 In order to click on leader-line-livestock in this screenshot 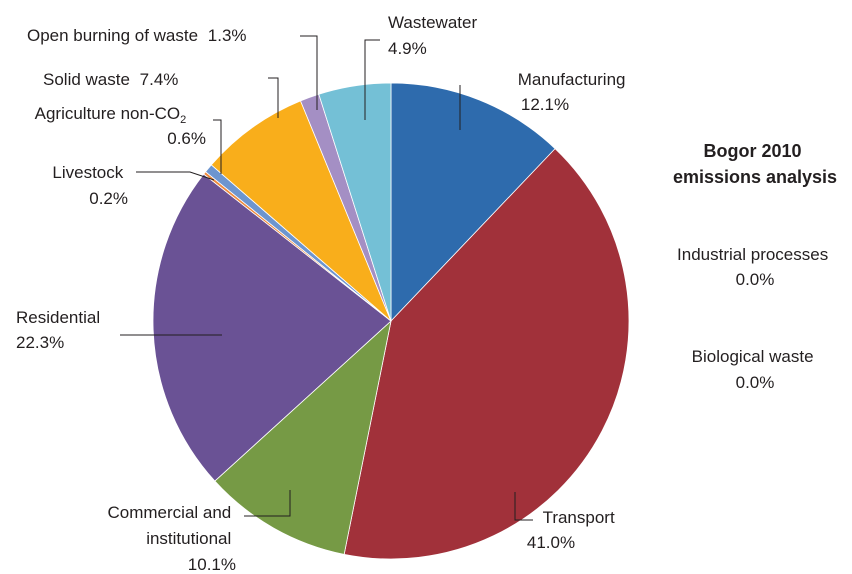, I will do `click(175, 176)`.